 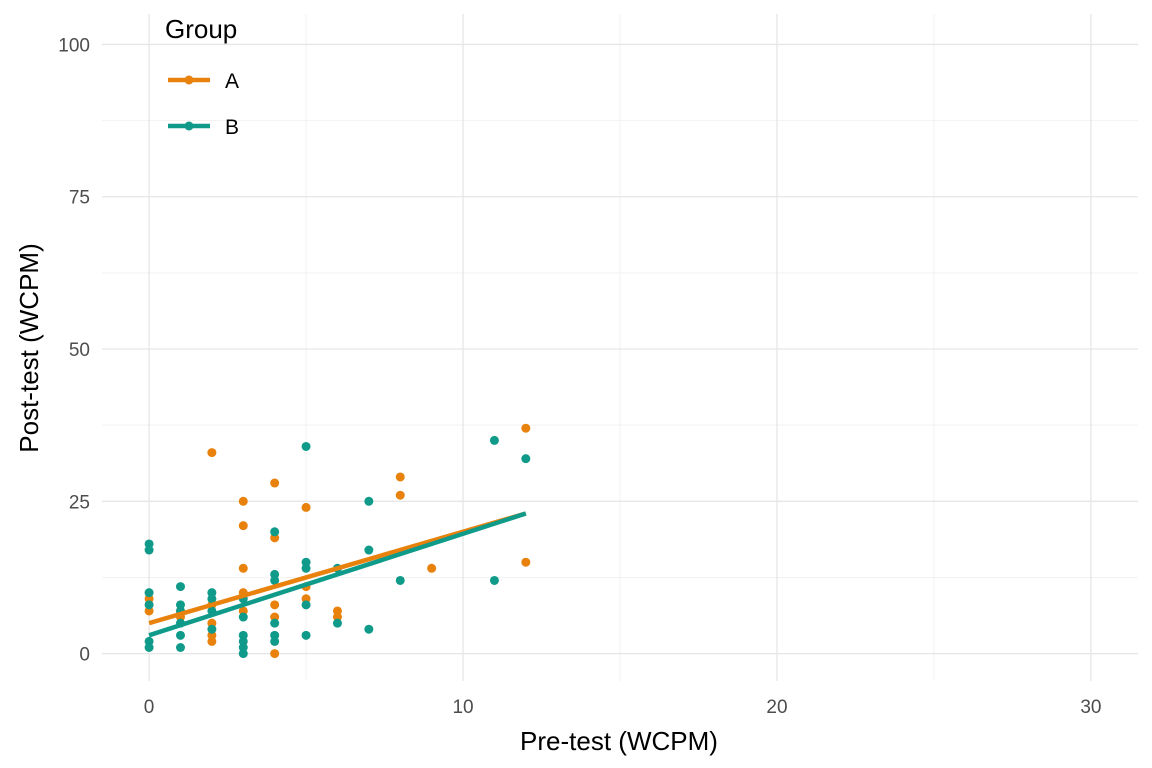 I want to click on x-tick-labels: 0 10 20 30, so click(x=623, y=707).